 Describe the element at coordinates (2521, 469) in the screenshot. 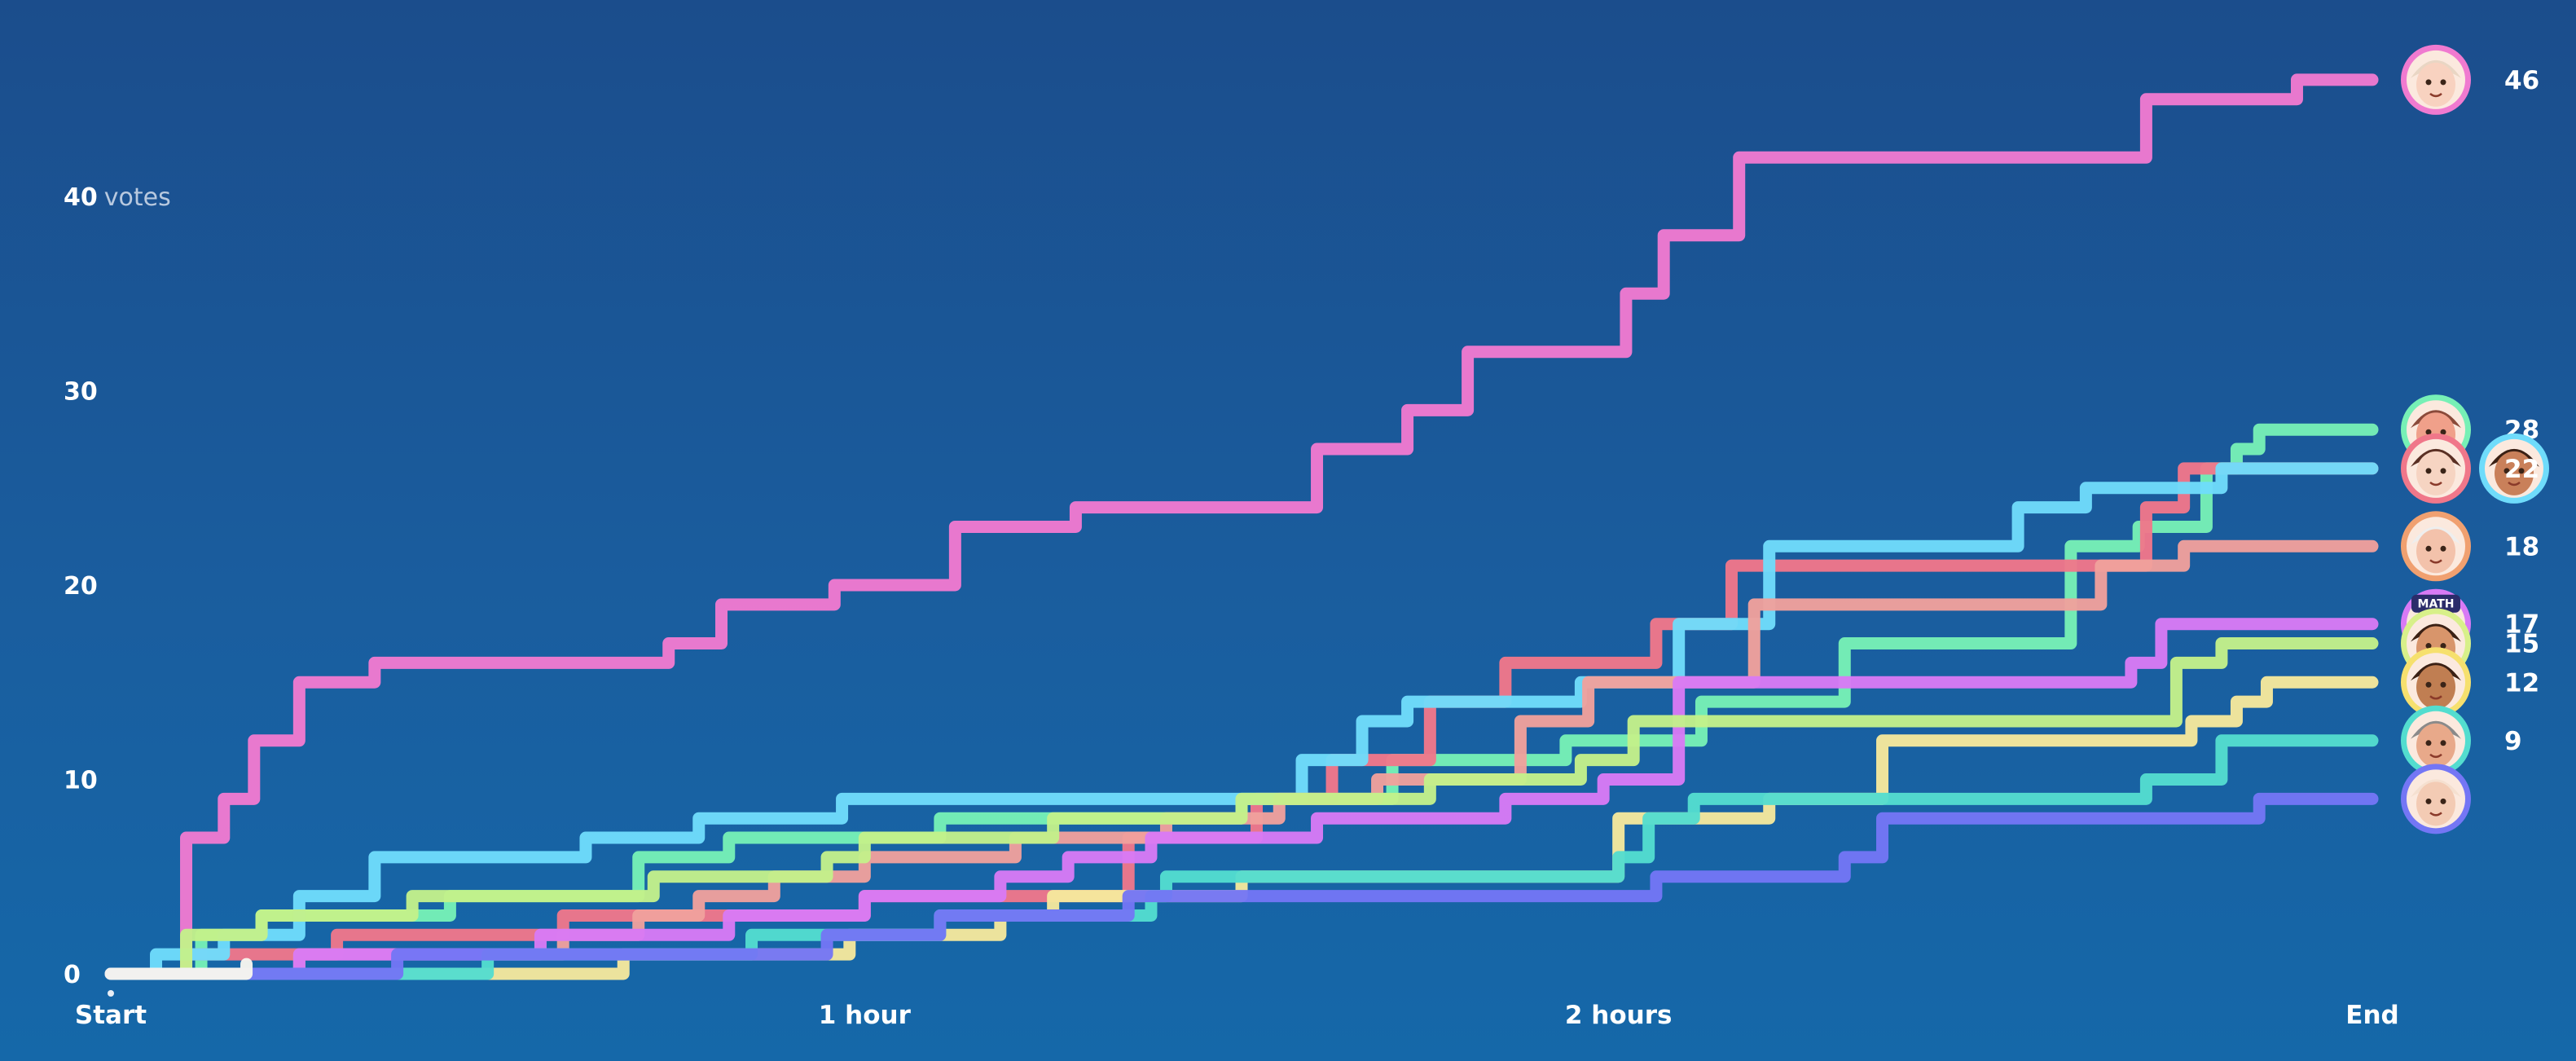

I see `final-vote-count: 22` at that location.